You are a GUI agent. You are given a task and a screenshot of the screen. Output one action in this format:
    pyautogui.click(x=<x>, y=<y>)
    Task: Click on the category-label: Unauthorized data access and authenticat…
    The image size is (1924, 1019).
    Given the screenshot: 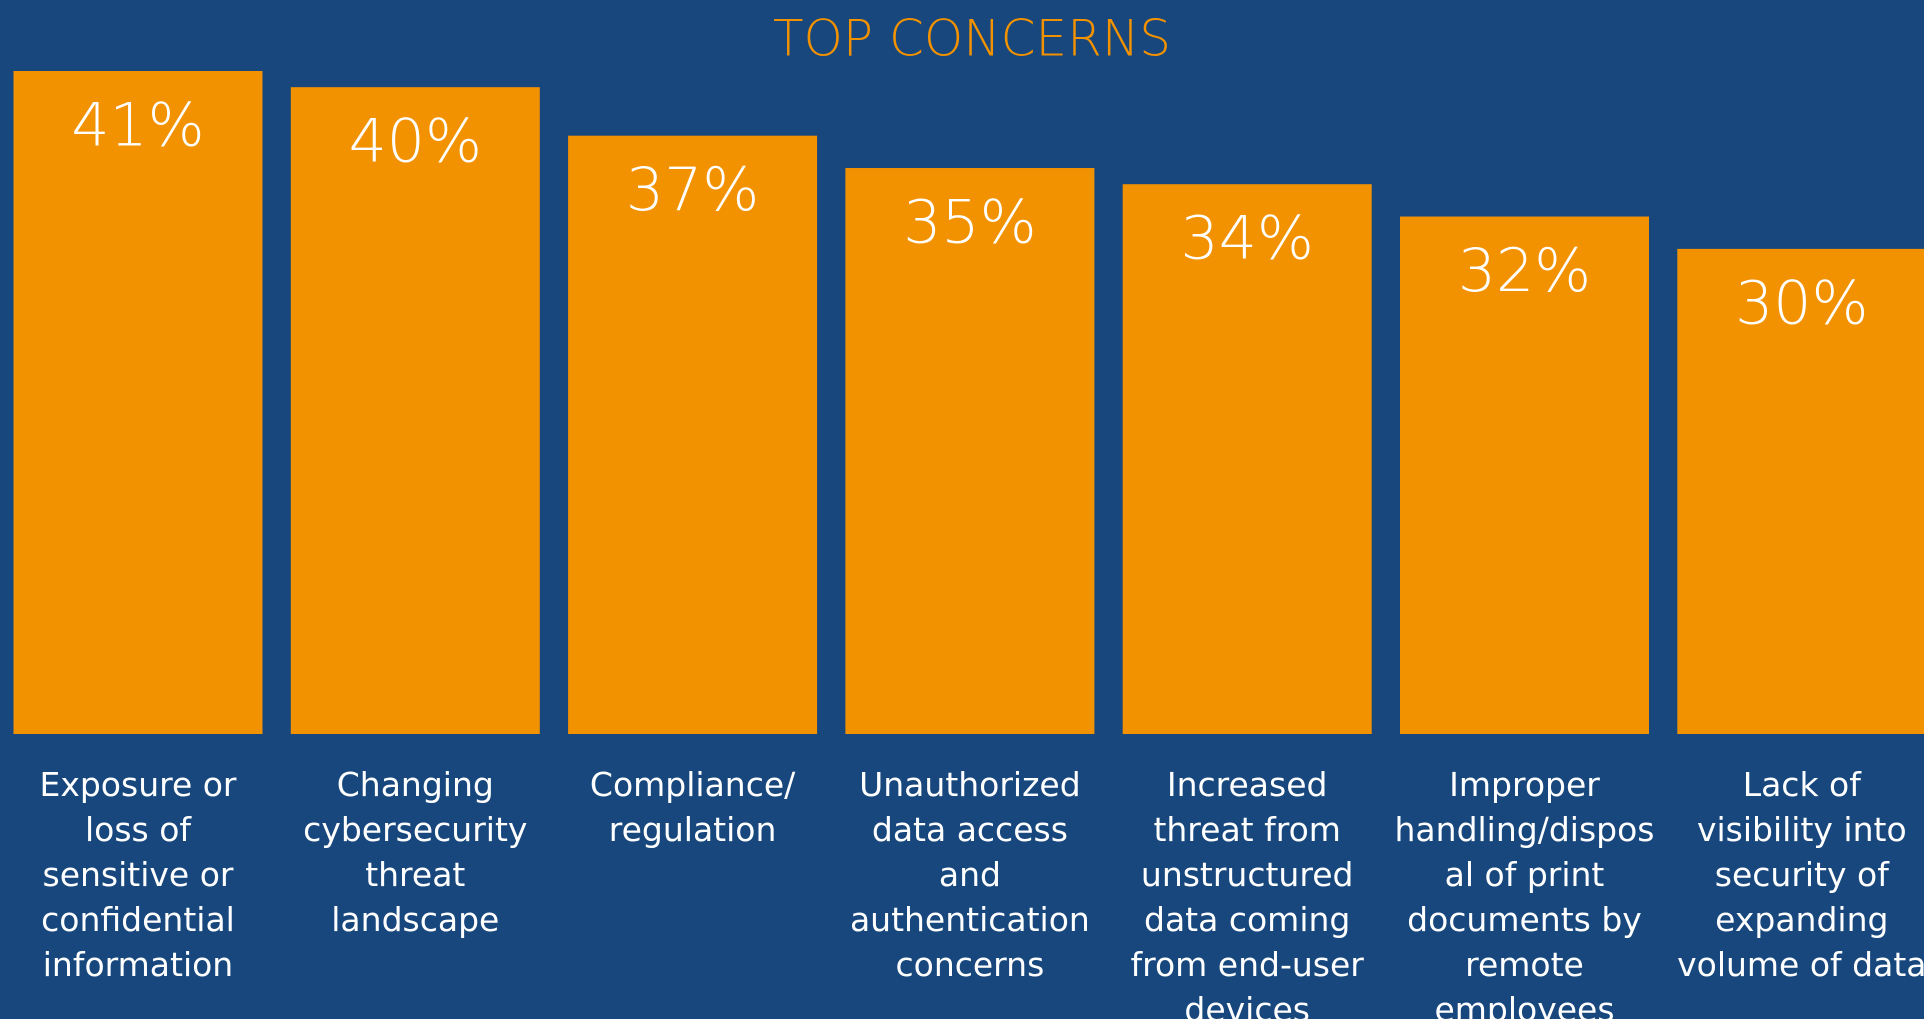 What is the action you would take?
    pyautogui.click(x=969, y=874)
    